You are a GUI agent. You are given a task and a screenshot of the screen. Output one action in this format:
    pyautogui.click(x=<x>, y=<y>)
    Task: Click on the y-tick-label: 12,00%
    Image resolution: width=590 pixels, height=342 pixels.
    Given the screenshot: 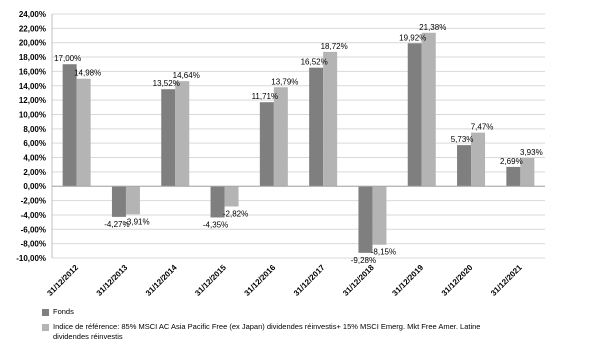 What is the action you would take?
    pyautogui.click(x=32, y=100)
    